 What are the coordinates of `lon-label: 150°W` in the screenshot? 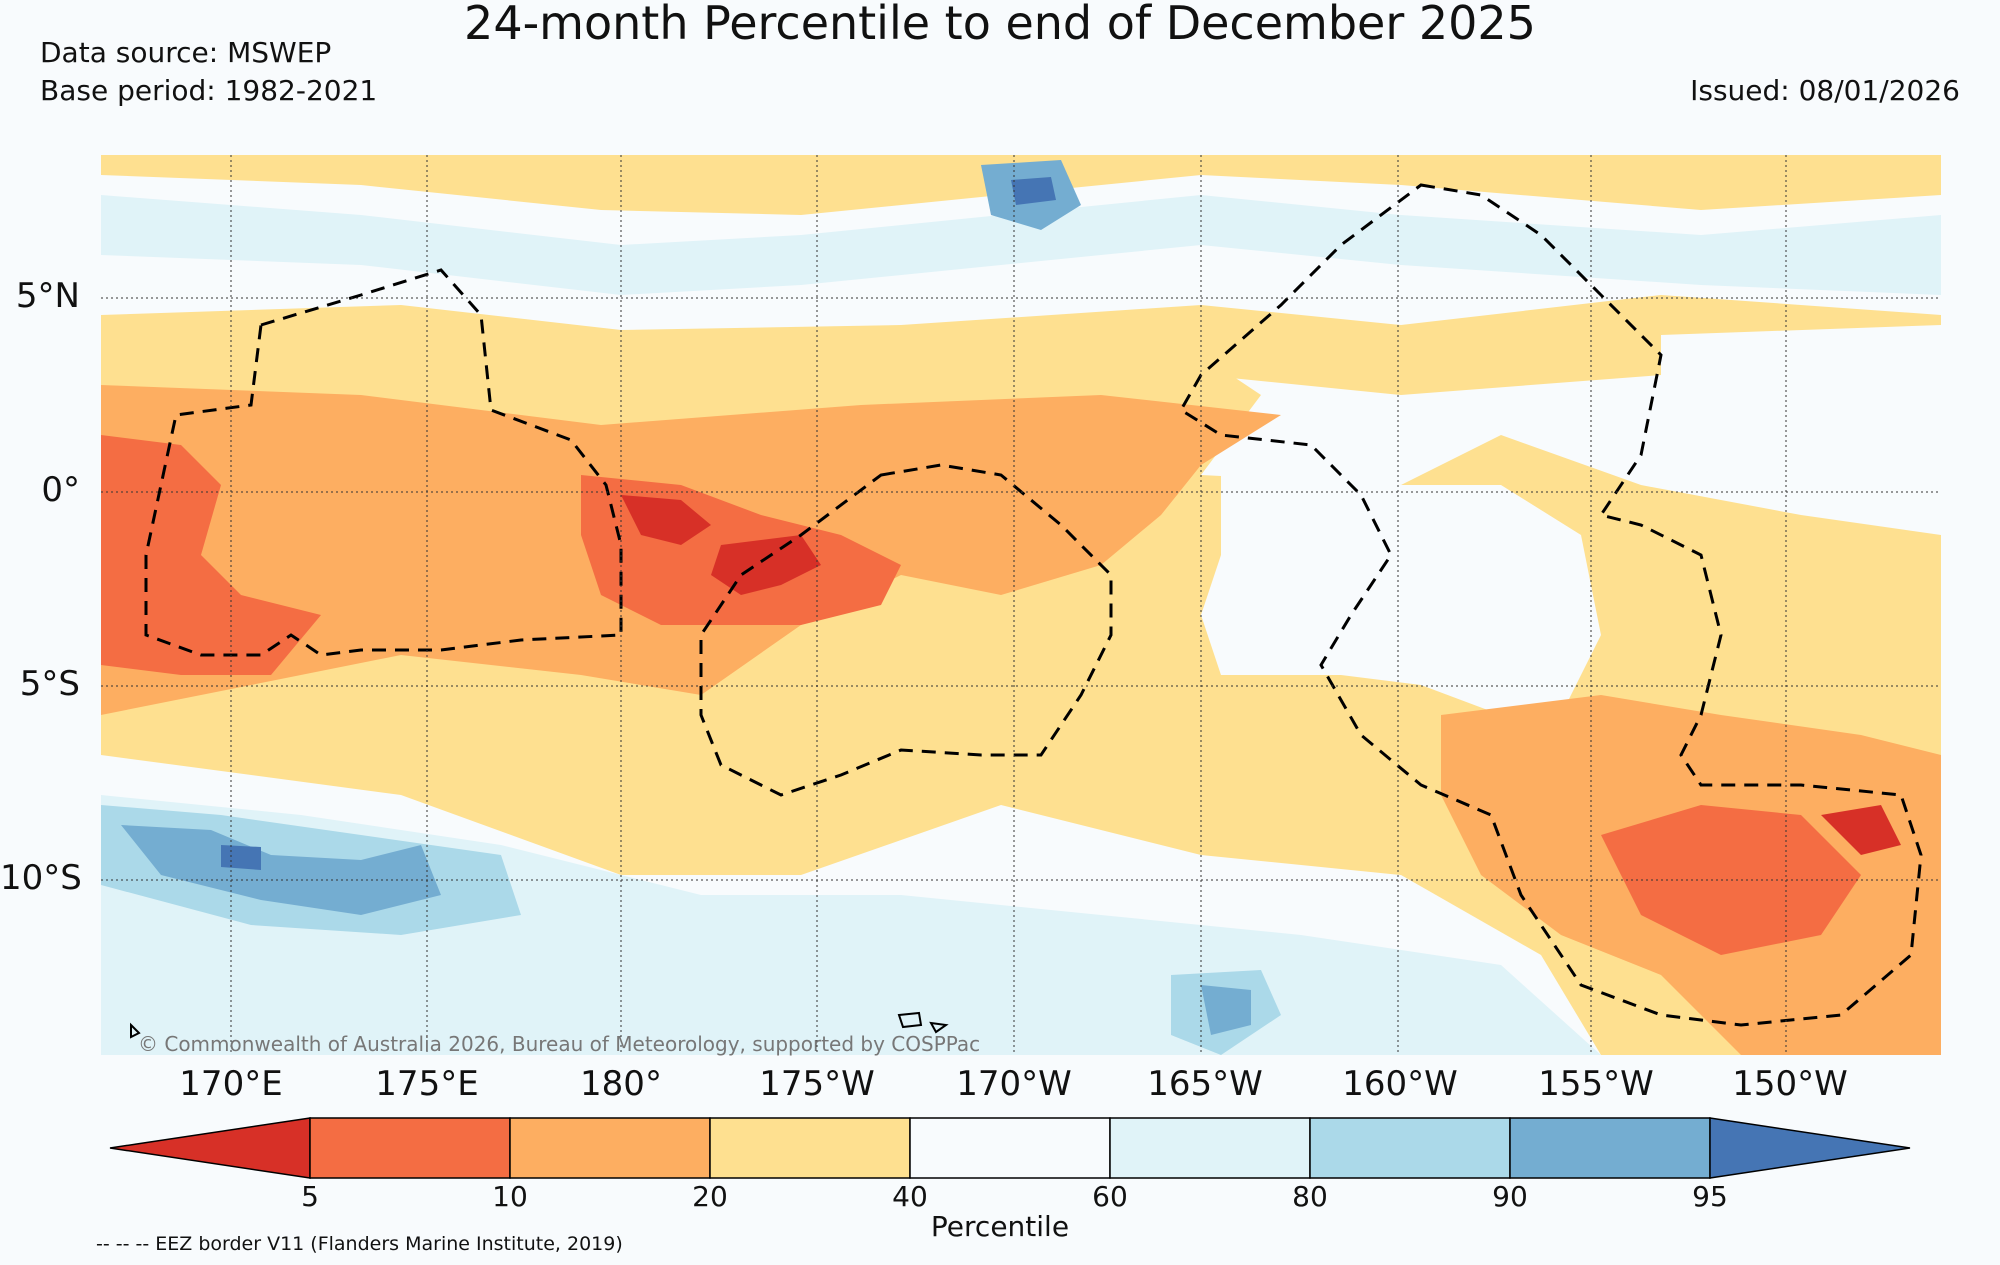 It's located at (1790, 1084).